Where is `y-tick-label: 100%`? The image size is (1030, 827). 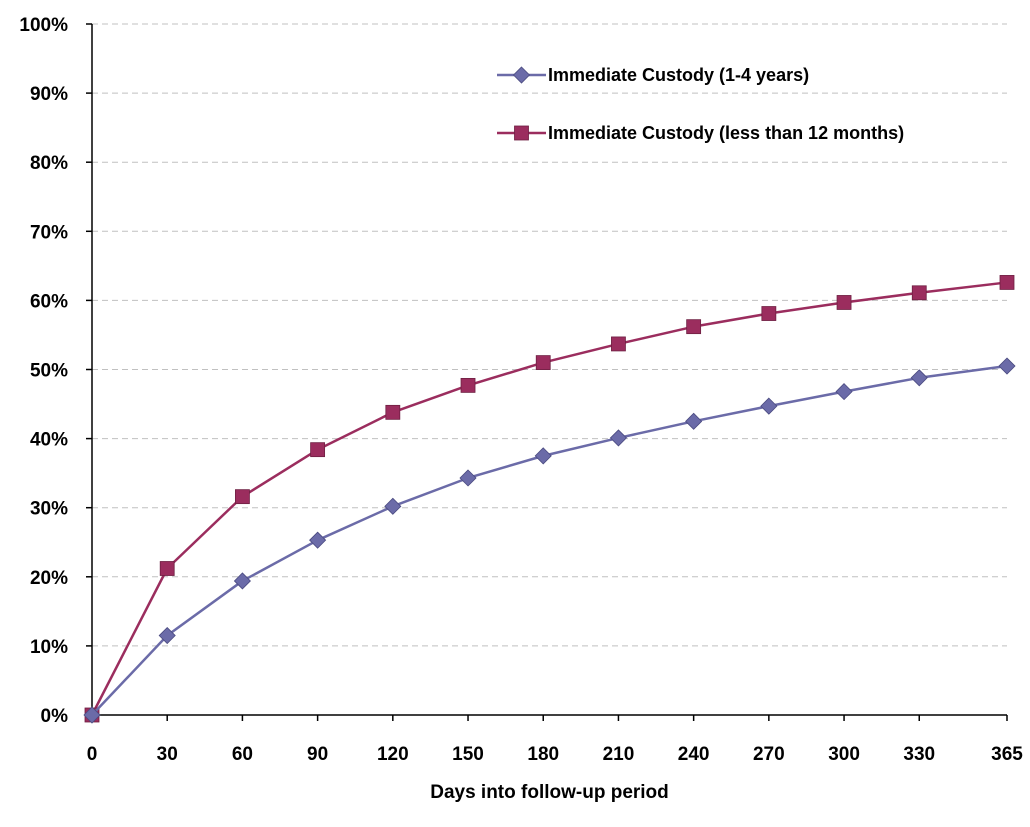 y-tick-label: 100% is located at coordinates (43, 25).